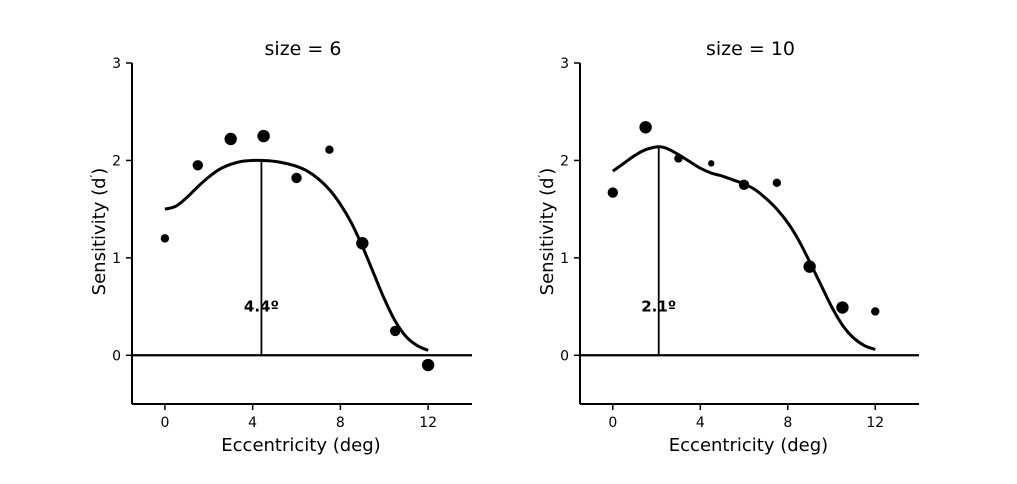  What do you see at coordinates (303, 49) in the screenshot?
I see `chart-title: size = 6` at bounding box center [303, 49].